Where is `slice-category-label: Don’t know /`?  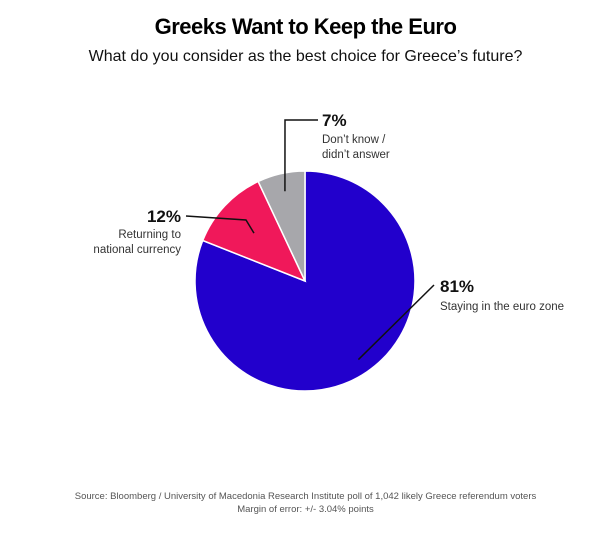
slice-category-label: Don’t know / is located at coordinates (354, 140).